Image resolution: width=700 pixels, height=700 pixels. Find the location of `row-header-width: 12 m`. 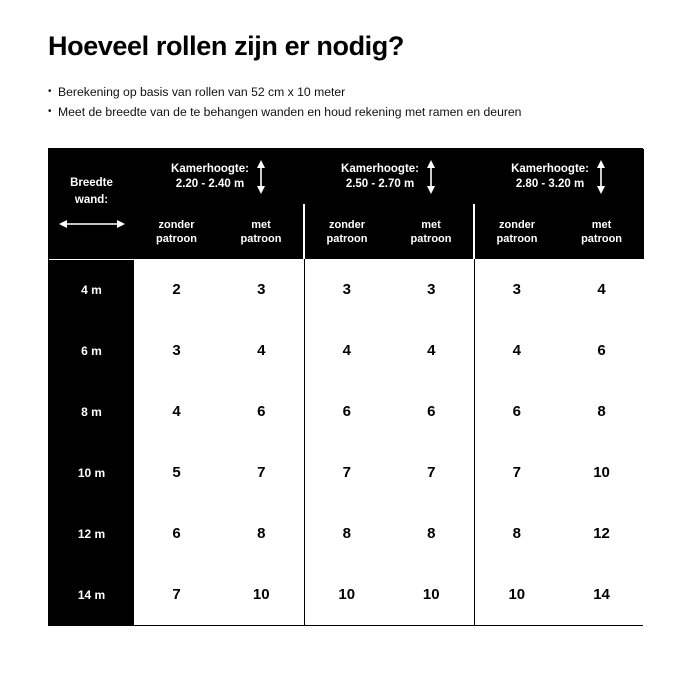

row-header-width: 12 m is located at coordinates (91, 533).